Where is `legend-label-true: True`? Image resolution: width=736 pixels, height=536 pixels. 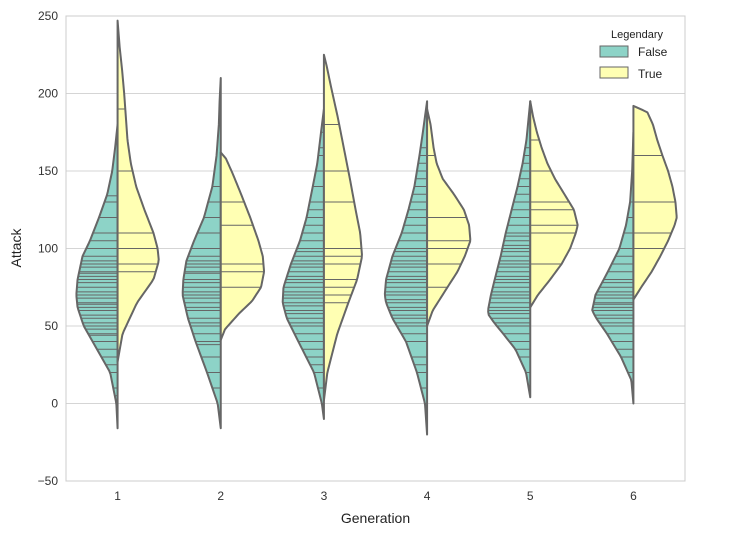
legend-label-true: True is located at coordinates (650, 74).